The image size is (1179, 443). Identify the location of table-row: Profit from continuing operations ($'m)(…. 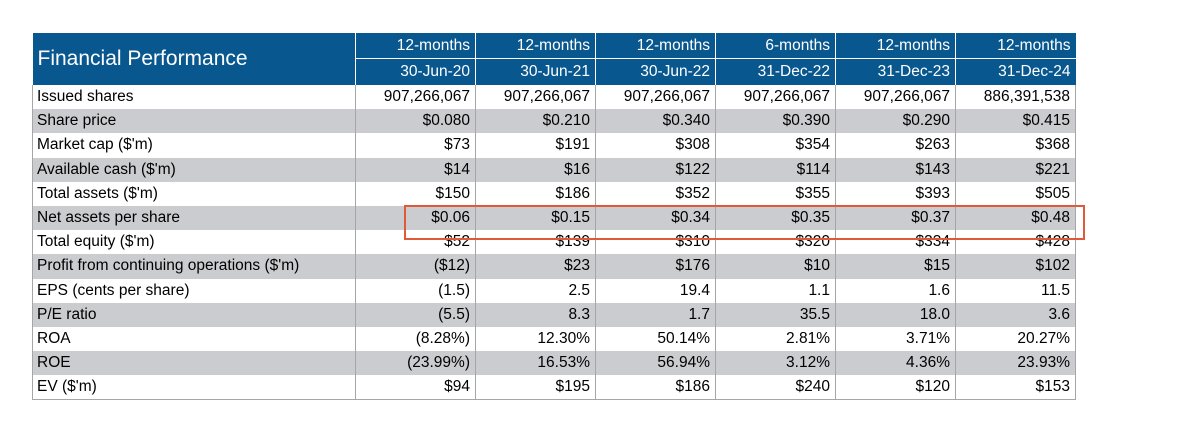
(554, 266).